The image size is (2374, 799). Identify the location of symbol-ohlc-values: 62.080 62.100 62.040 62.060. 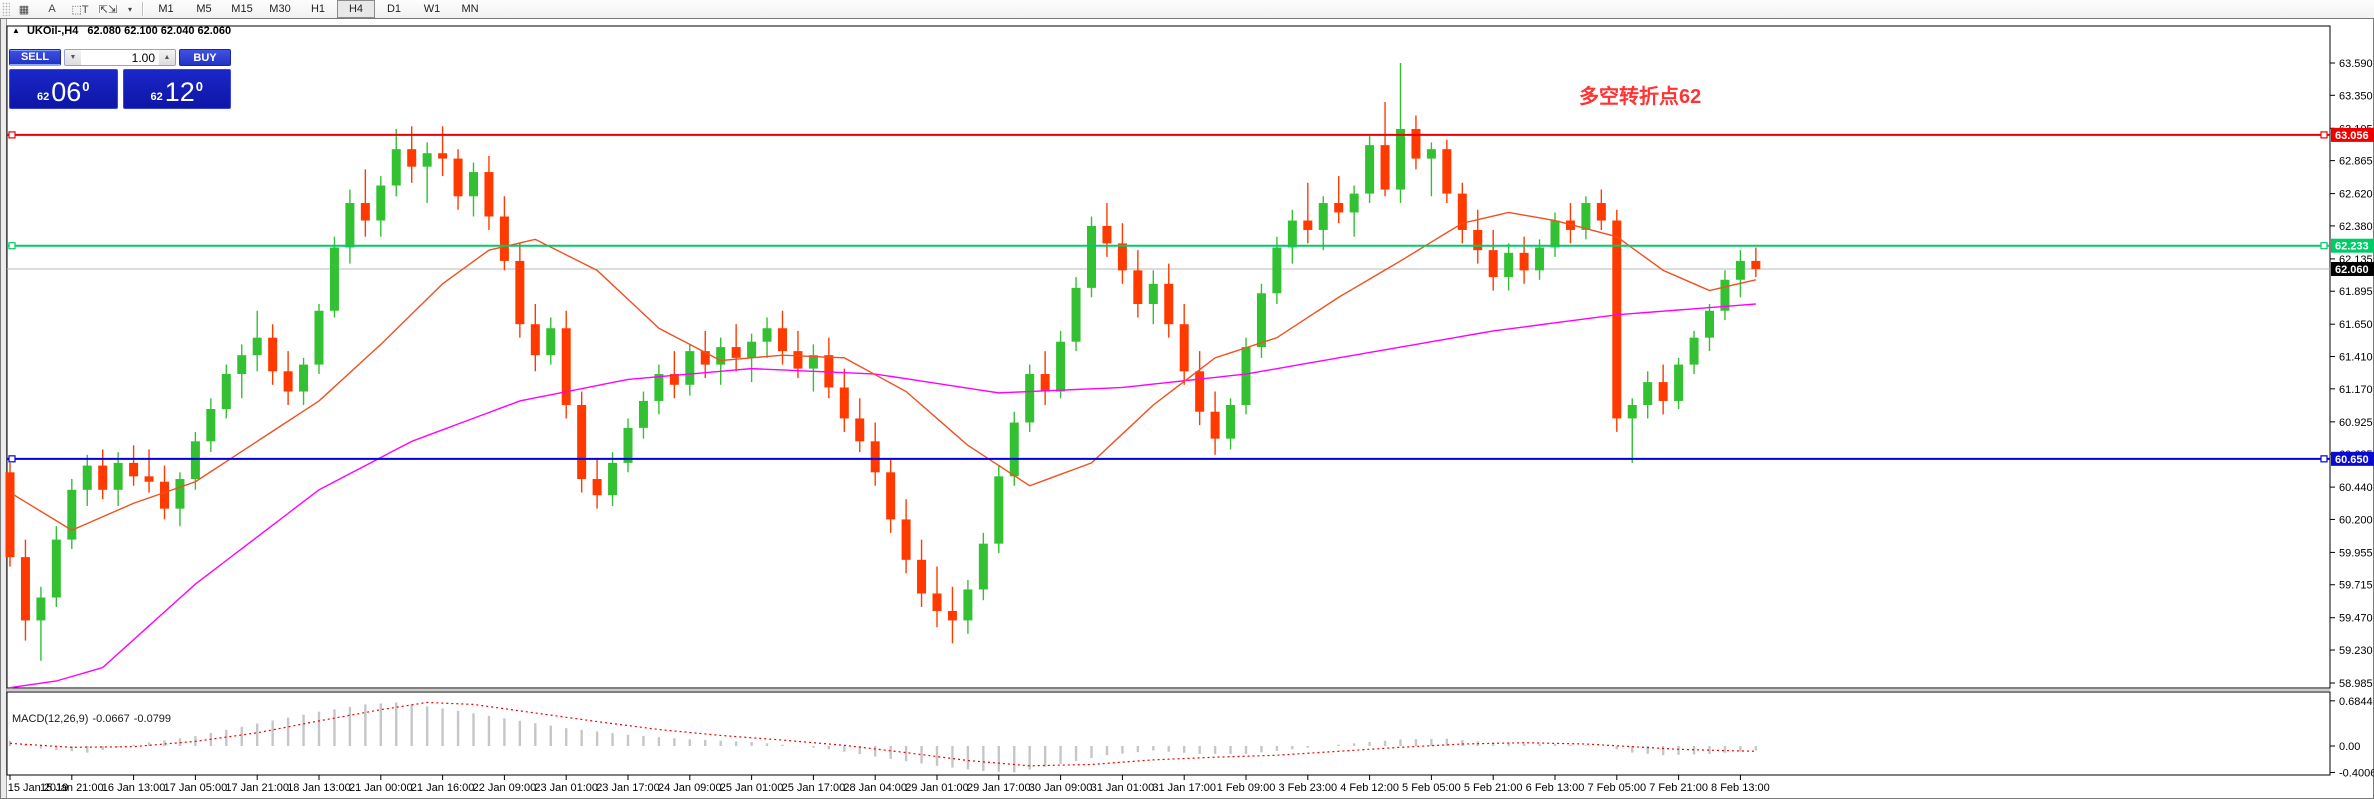
(159, 31).